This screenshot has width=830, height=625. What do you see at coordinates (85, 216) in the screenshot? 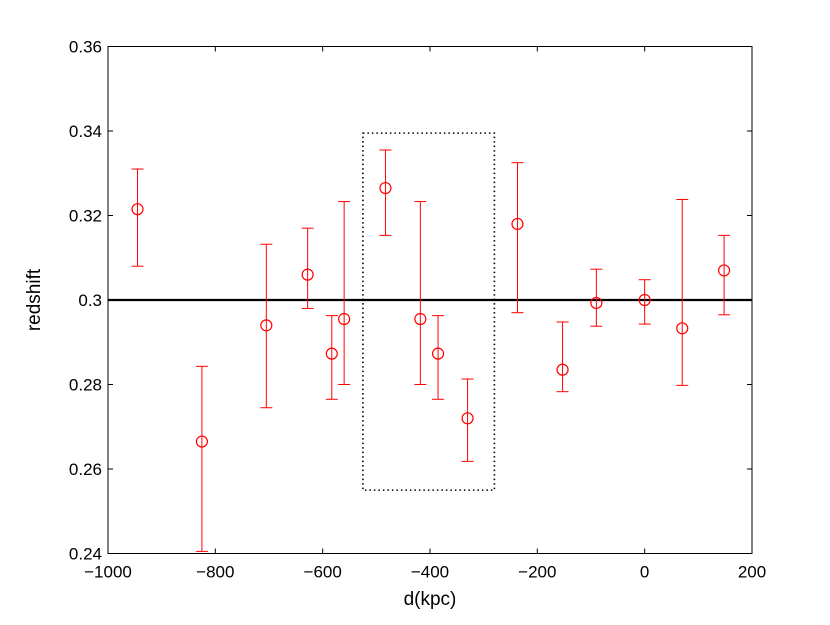
I see `y-tick-label: 0.32` at bounding box center [85, 216].